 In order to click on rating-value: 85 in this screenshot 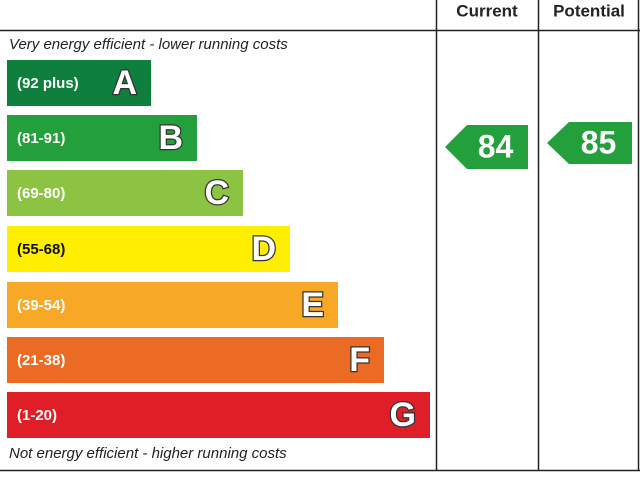, I will do `click(599, 142)`.